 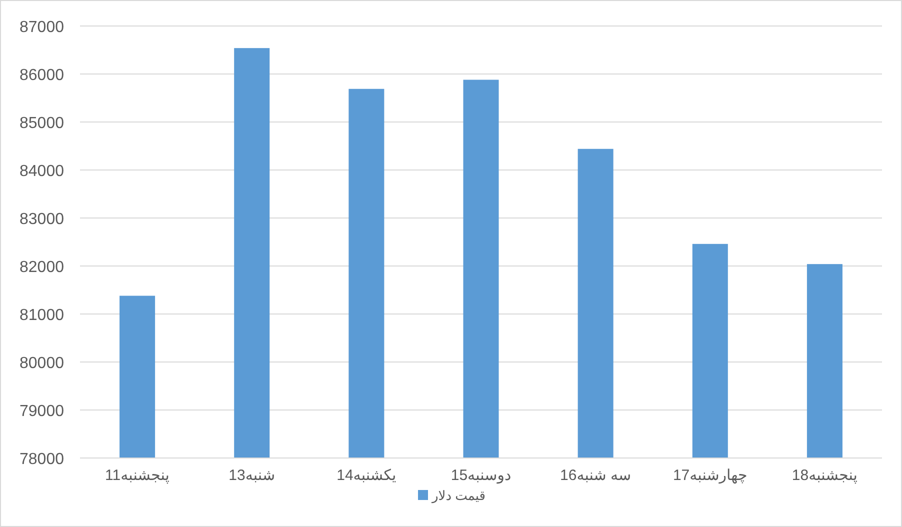 I want to click on y-tick-label: 81000, so click(x=42, y=315).